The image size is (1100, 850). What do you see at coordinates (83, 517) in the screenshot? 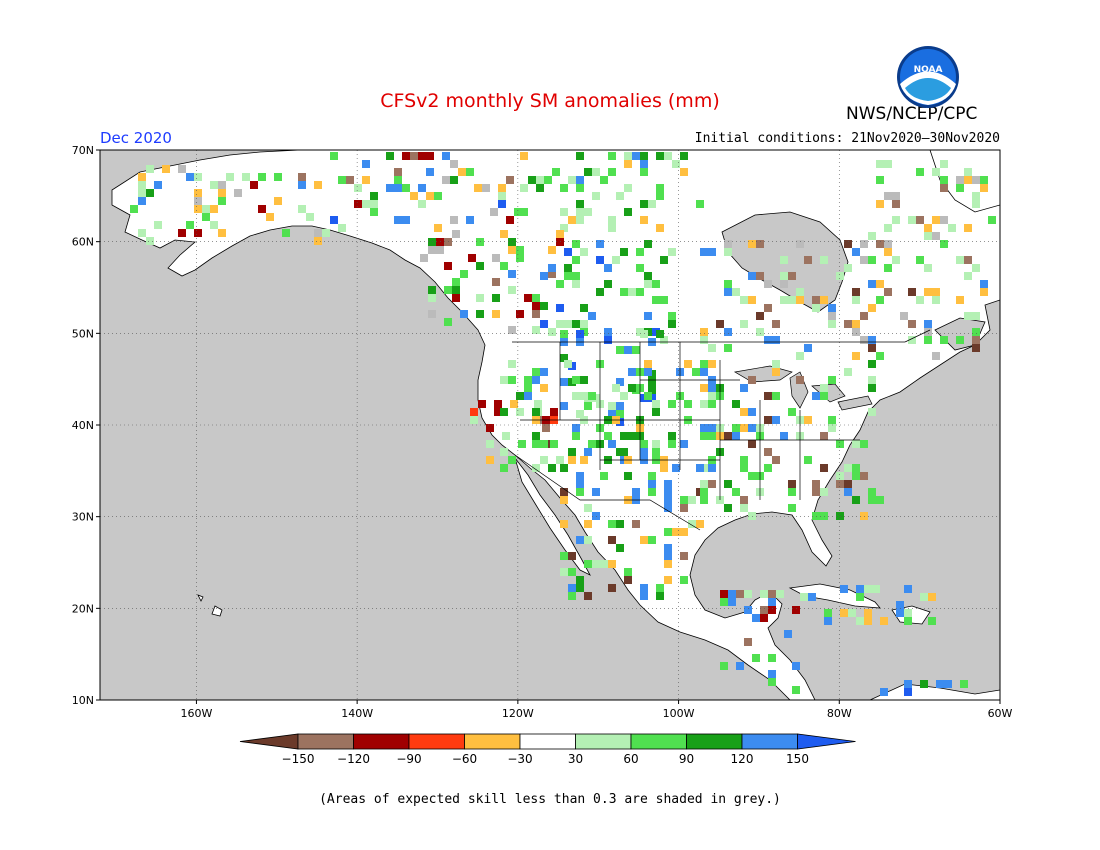
I see `lat-tick-label: 30N` at bounding box center [83, 517].